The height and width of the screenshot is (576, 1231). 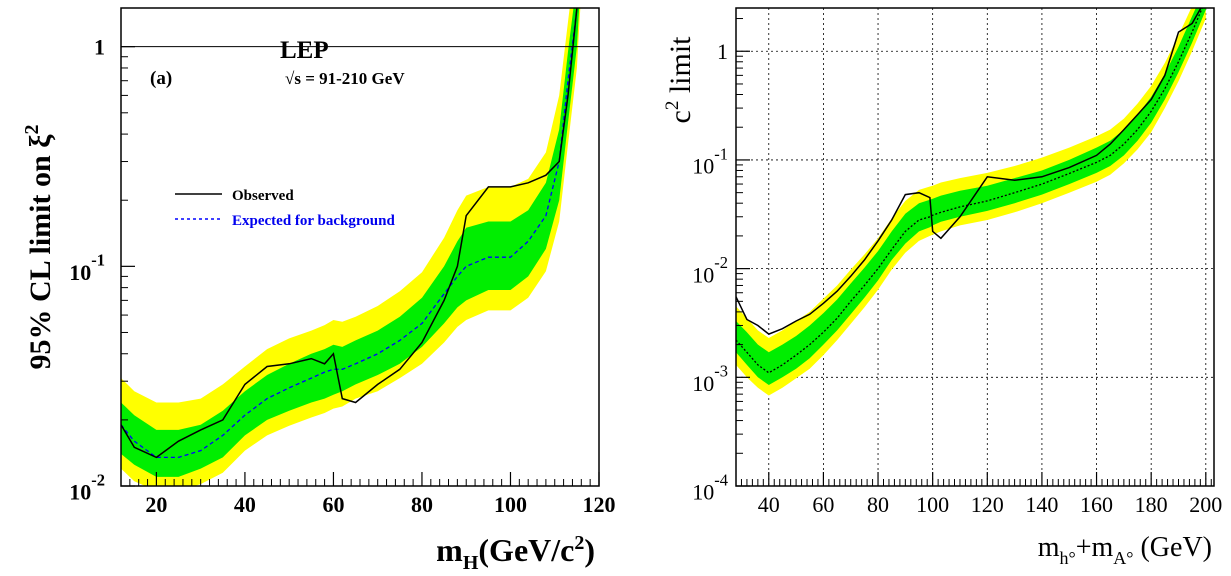 What do you see at coordinates (449, 550) in the screenshot?
I see `left-x-axis-label: m` at bounding box center [449, 550].